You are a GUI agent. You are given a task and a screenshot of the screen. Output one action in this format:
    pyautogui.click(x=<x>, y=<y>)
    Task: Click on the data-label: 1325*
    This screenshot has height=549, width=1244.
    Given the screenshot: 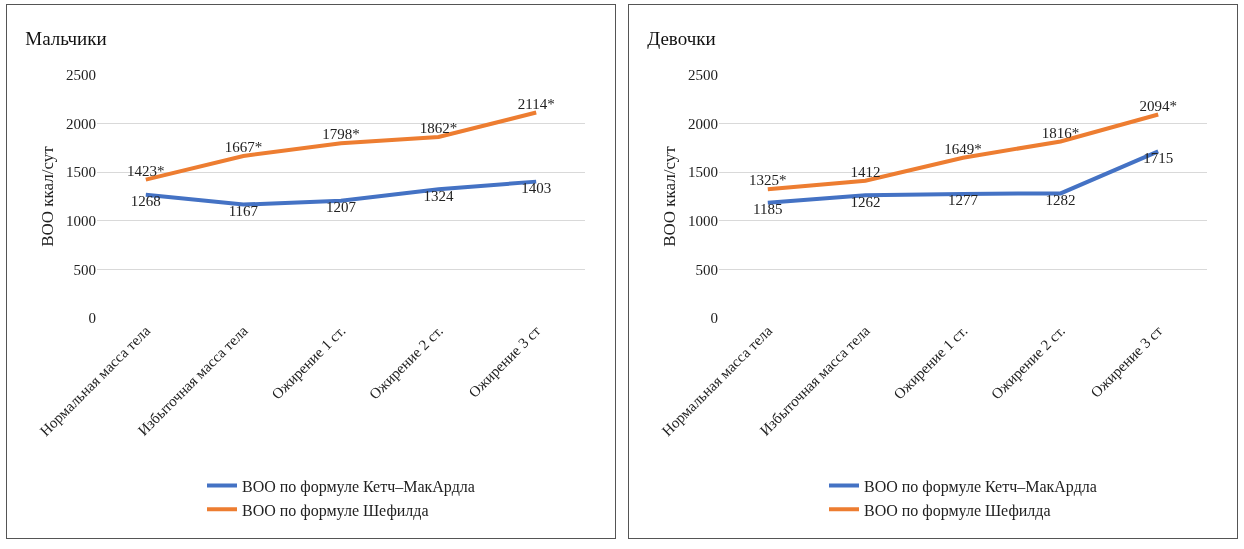 What is the action you would take?
    pyautogui.click(x=768, y=180)
    